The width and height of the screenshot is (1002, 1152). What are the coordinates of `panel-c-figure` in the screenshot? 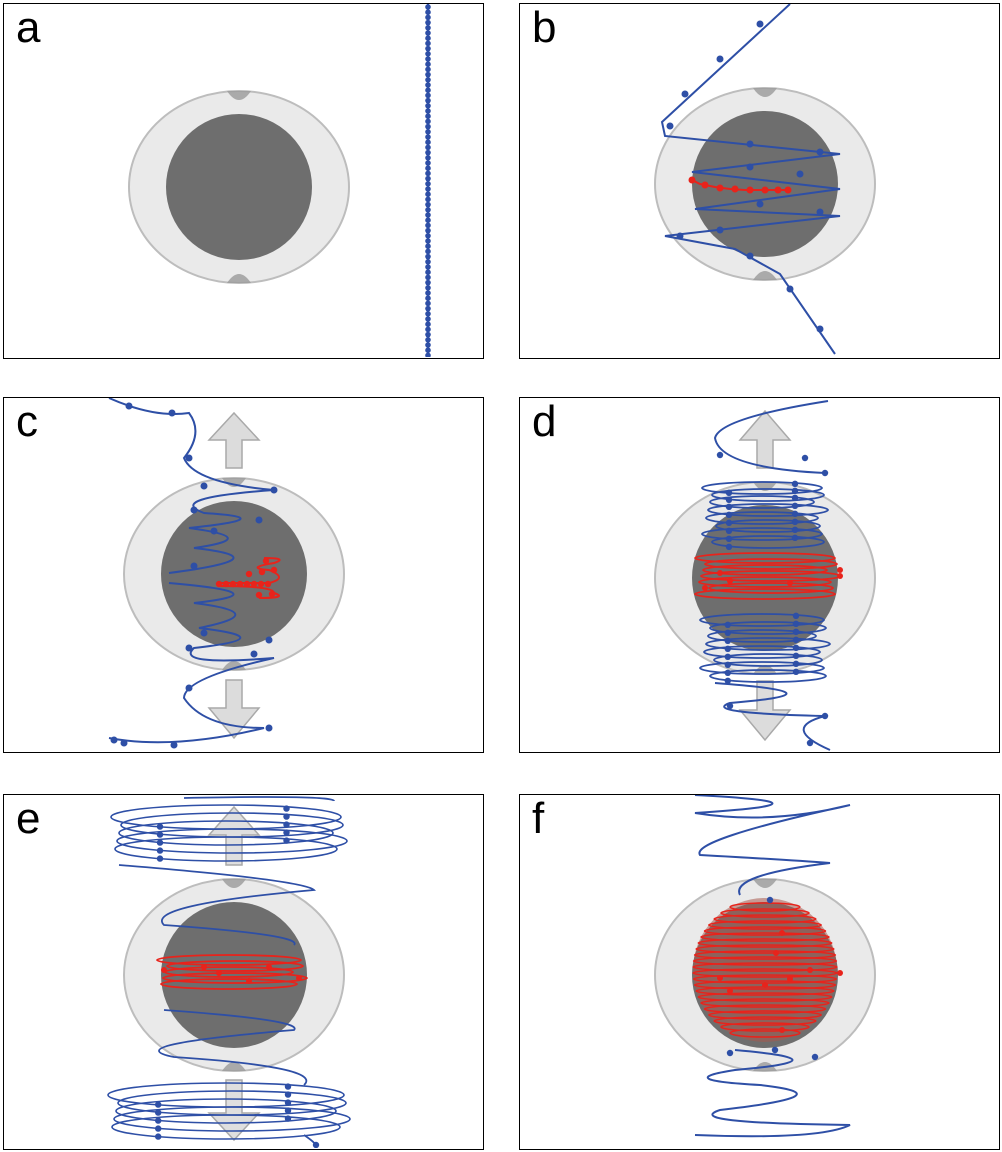 It's located at (226, 573).